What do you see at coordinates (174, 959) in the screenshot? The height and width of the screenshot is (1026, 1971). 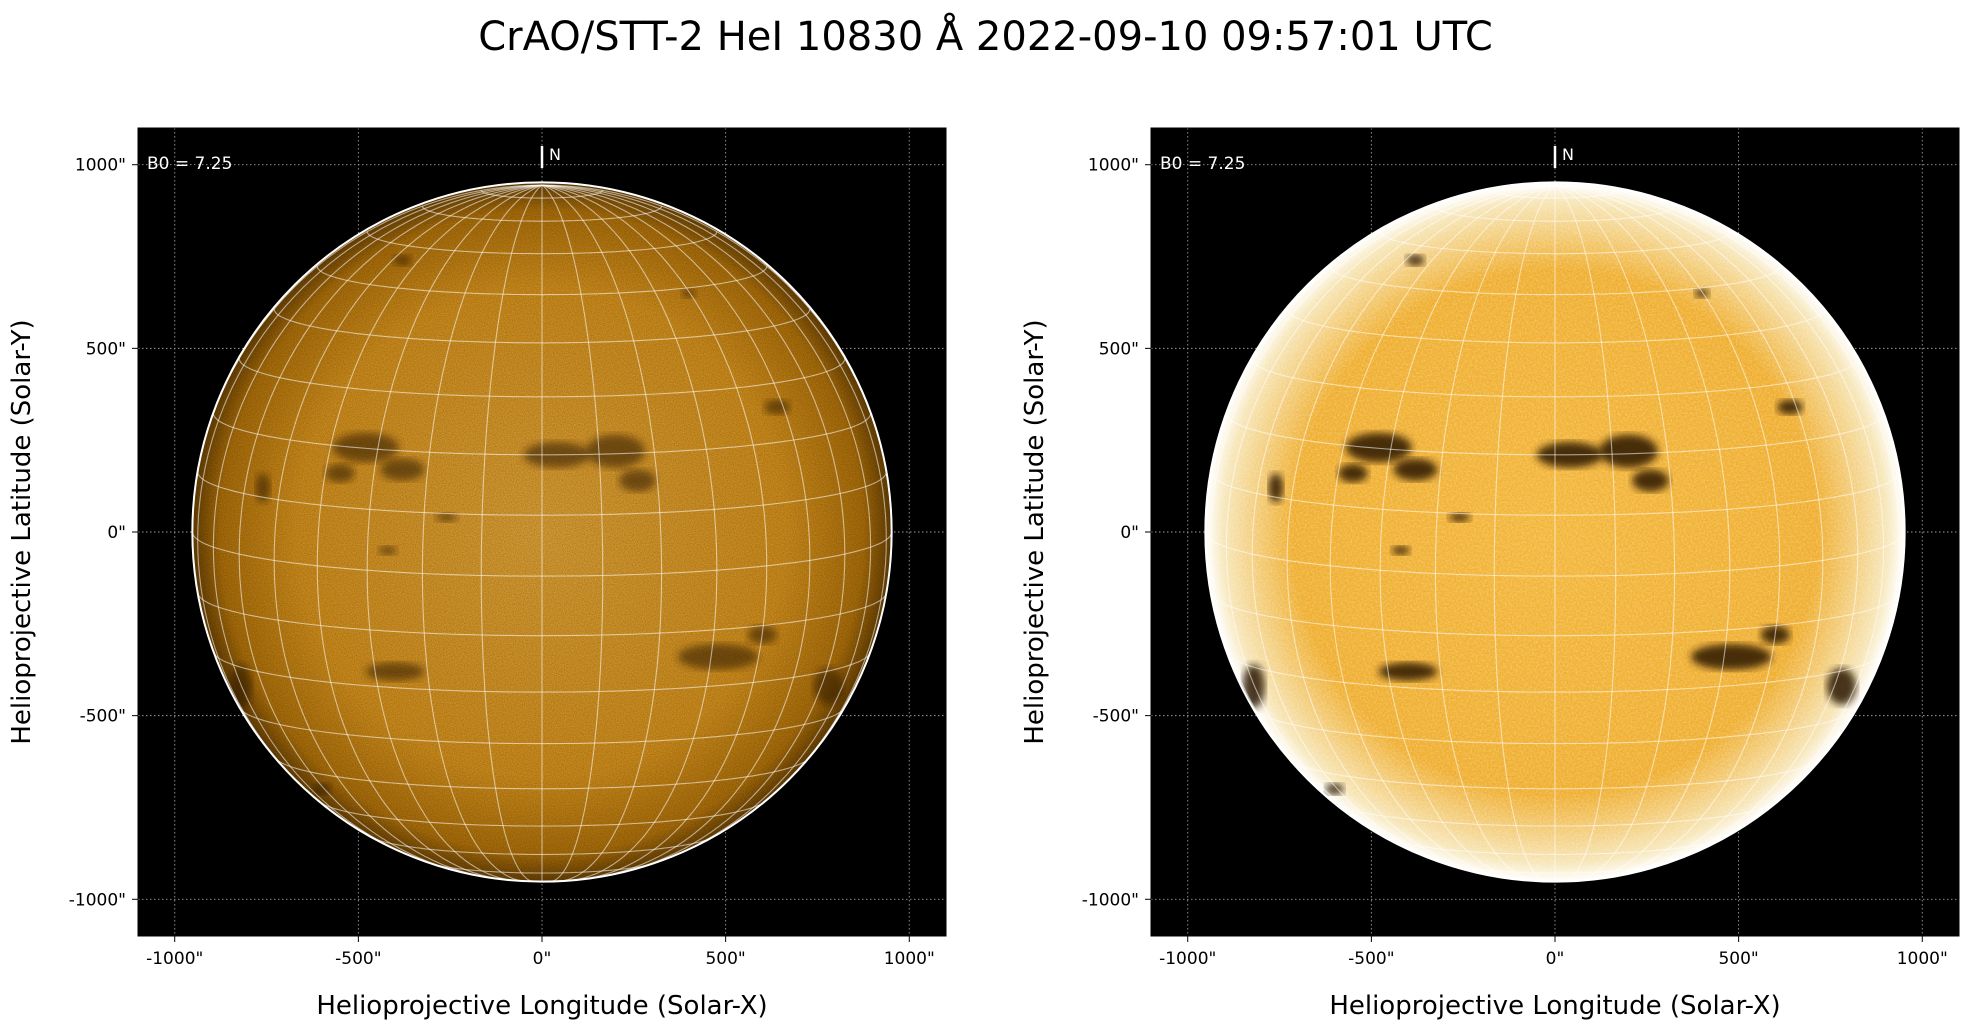 I see `left-x-tick-label: -1000"` at bounding box center [174, 959].